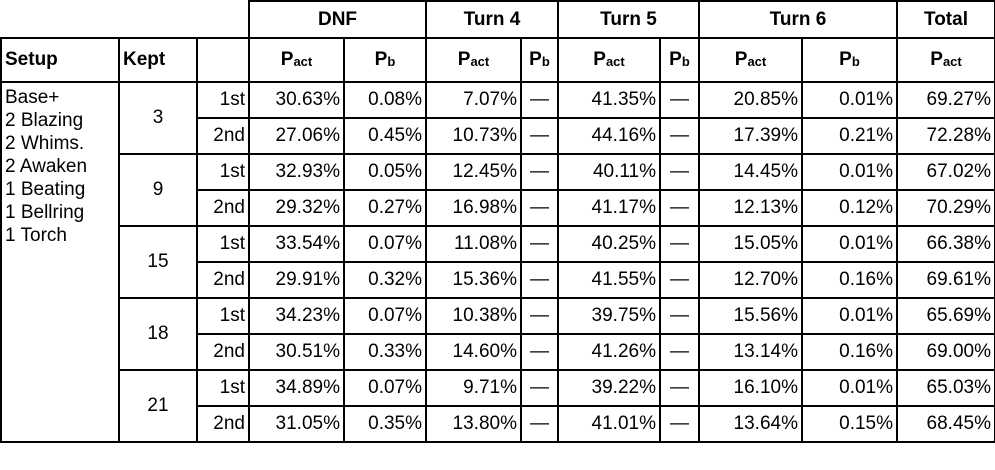  I want to click on turn6-pact-cell: 13.14%, so click(750, 352).